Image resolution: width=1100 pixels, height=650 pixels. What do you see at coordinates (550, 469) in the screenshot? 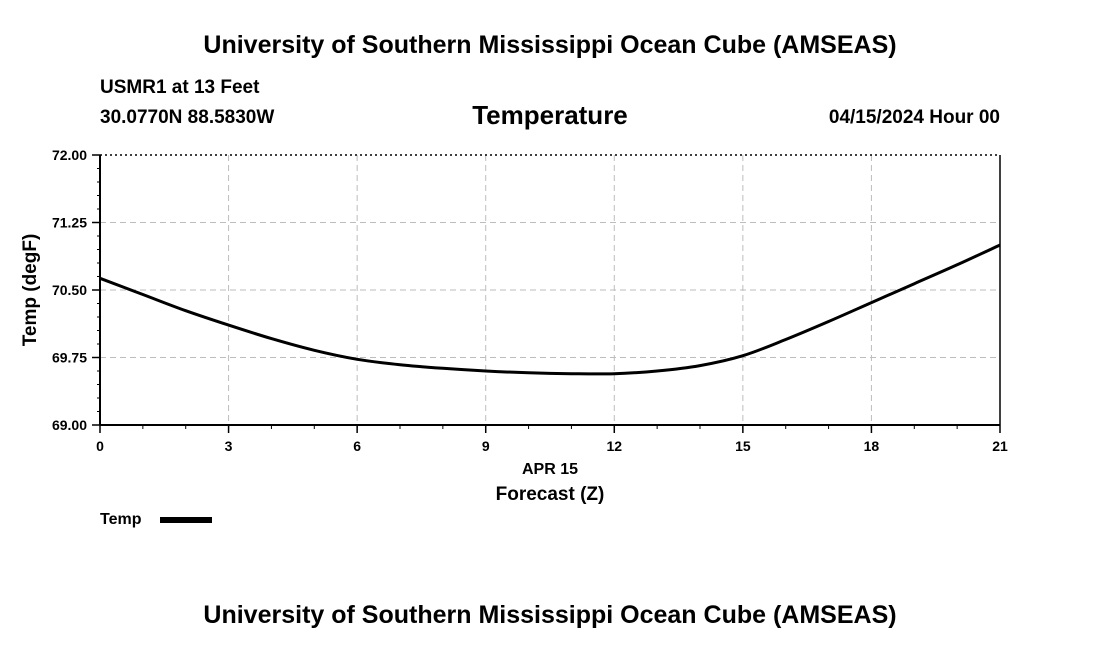
I see `x-axis-sublabel: APR 15` at bounding box center [550, 469].